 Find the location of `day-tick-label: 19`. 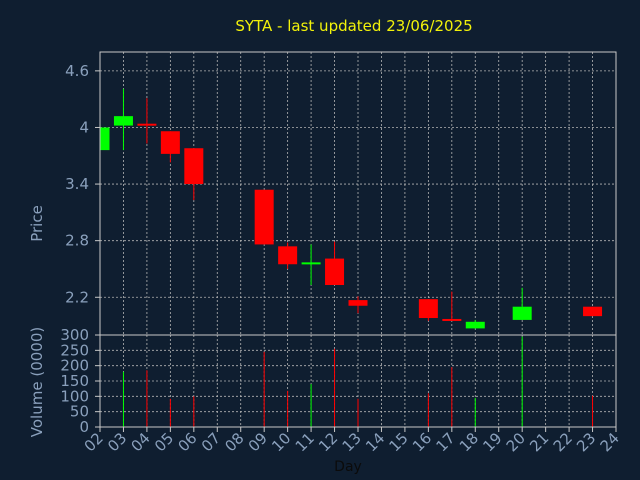

day-tick-label: 19 is located at coordinates (492, 442).